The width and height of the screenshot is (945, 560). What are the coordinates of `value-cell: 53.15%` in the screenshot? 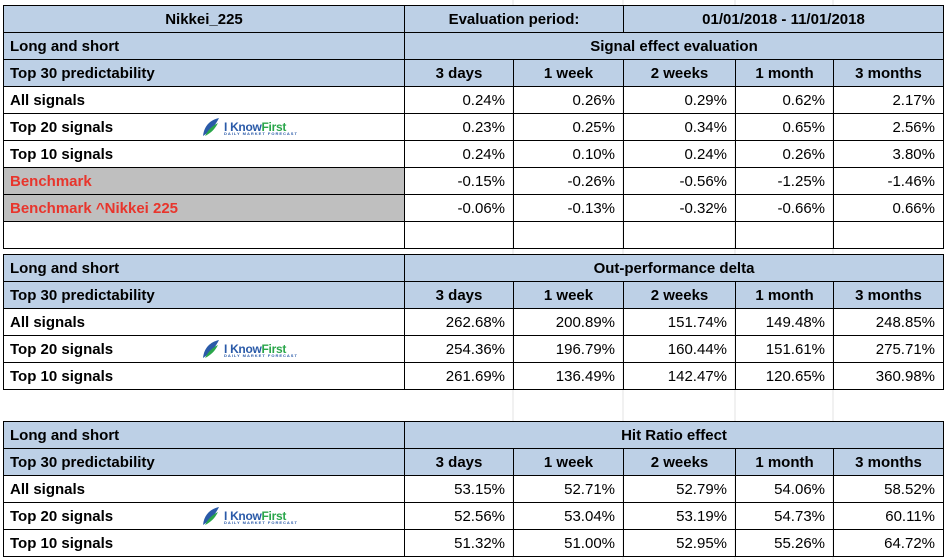 It's located at (459, 489).